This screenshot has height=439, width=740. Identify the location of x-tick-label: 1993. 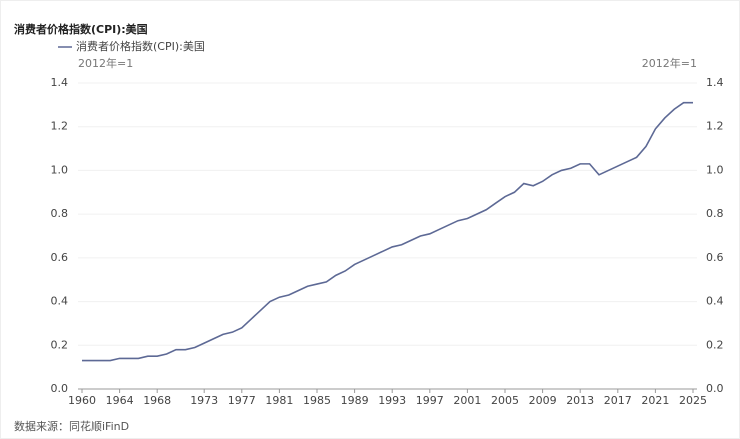
(392, 400).